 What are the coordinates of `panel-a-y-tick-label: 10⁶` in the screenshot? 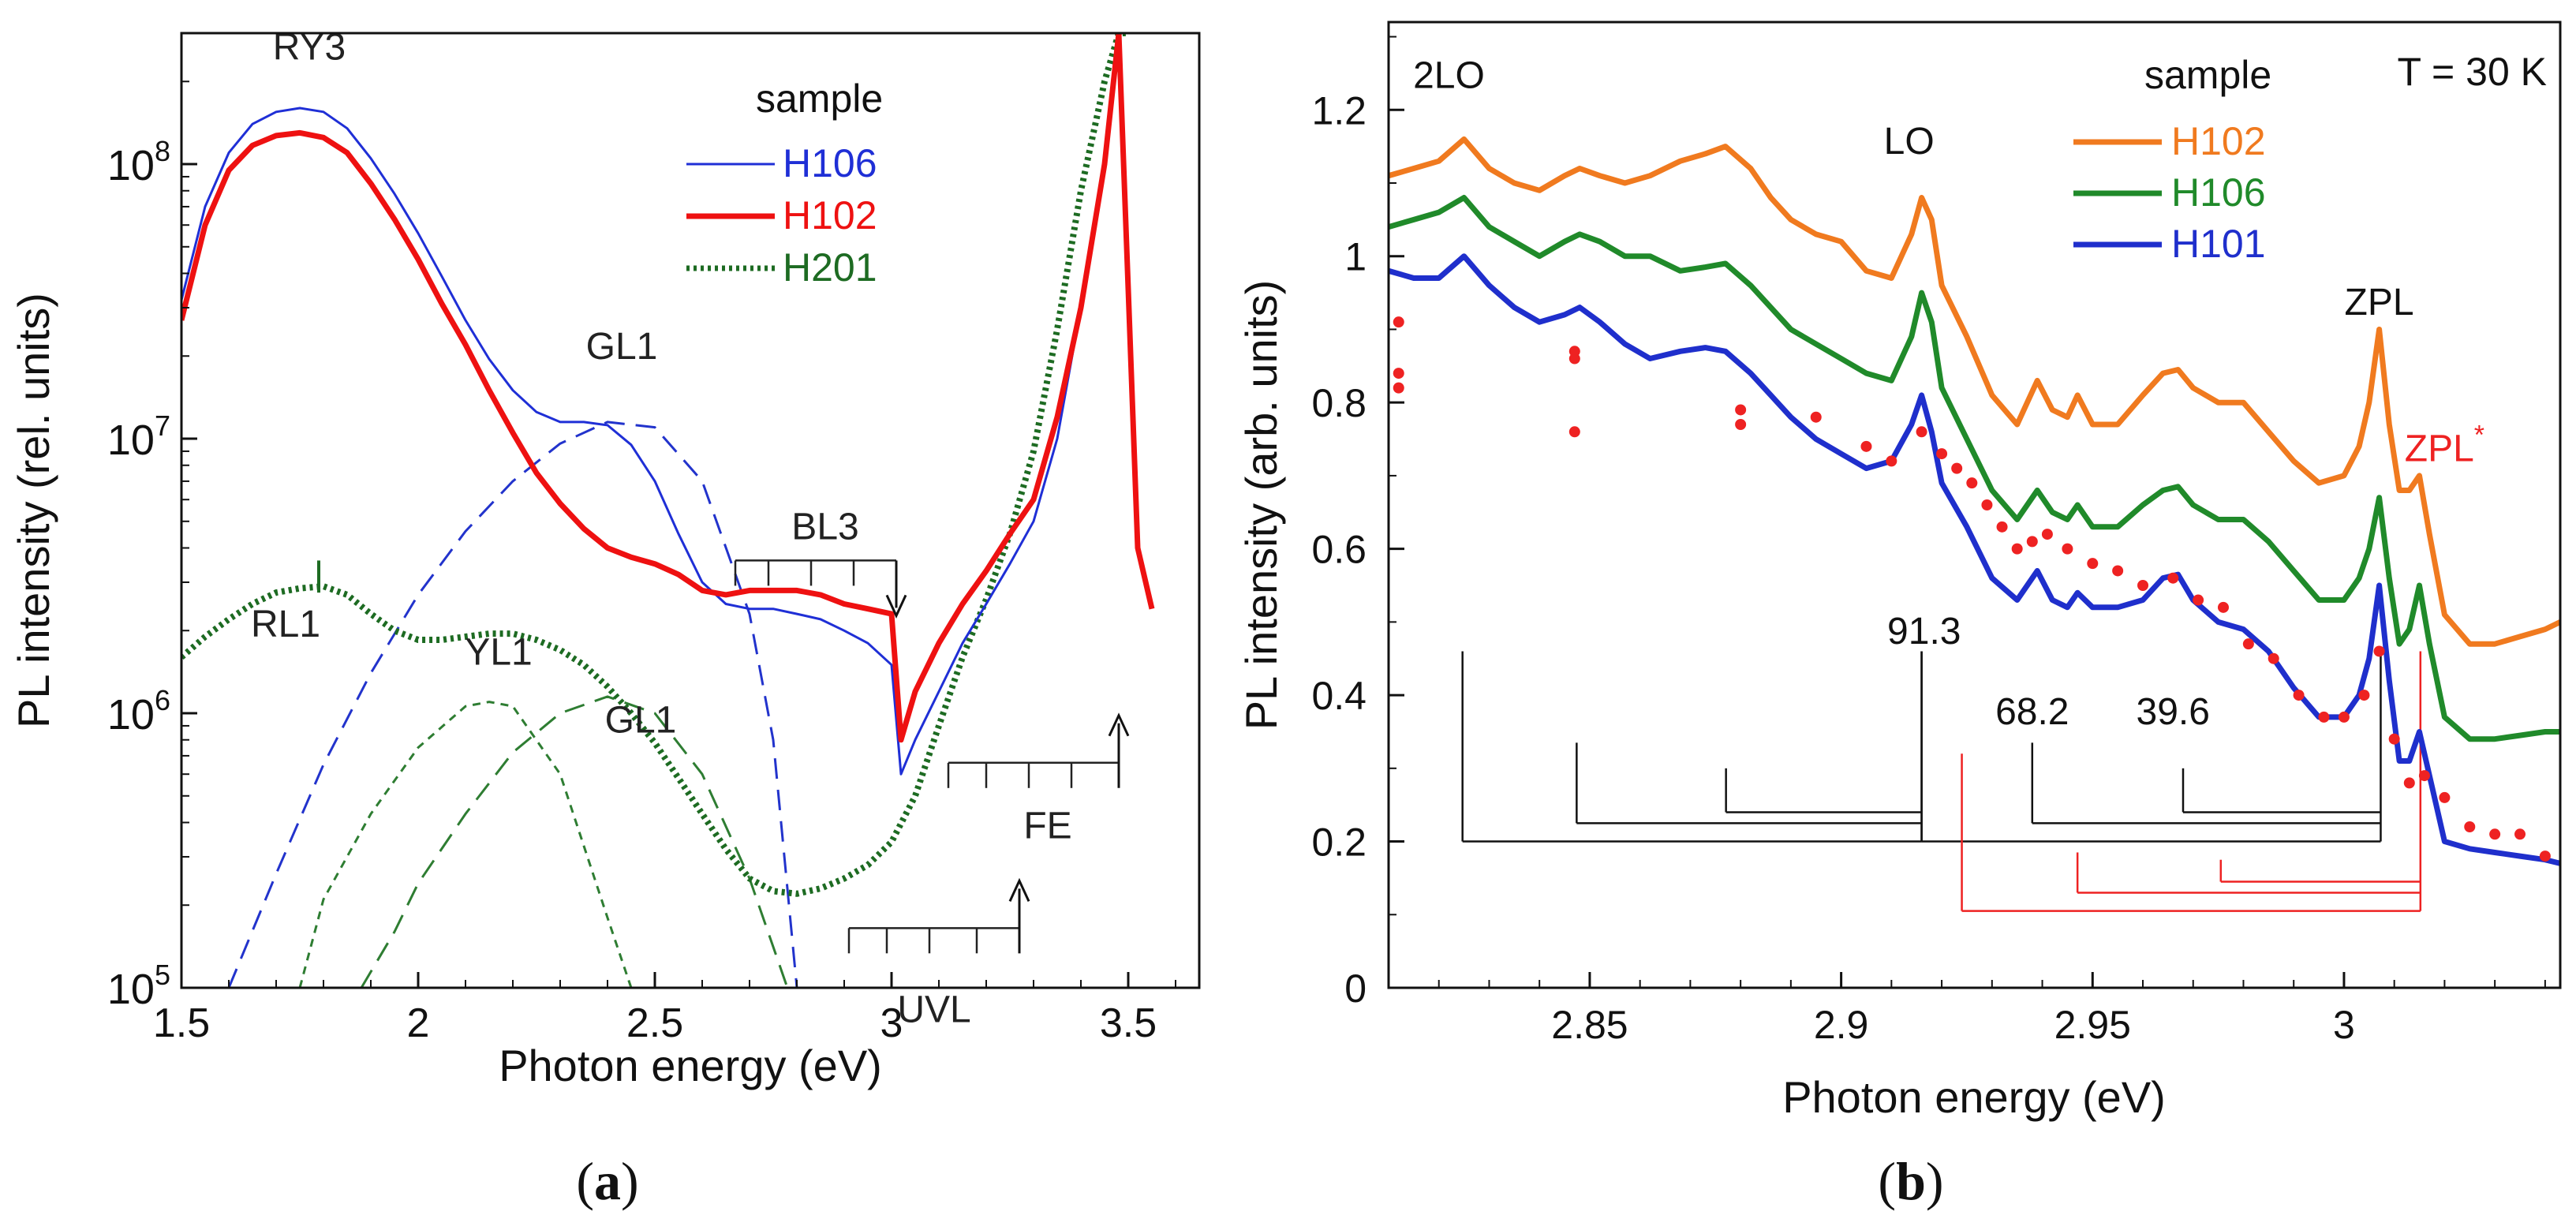 It's located at (138, 711).